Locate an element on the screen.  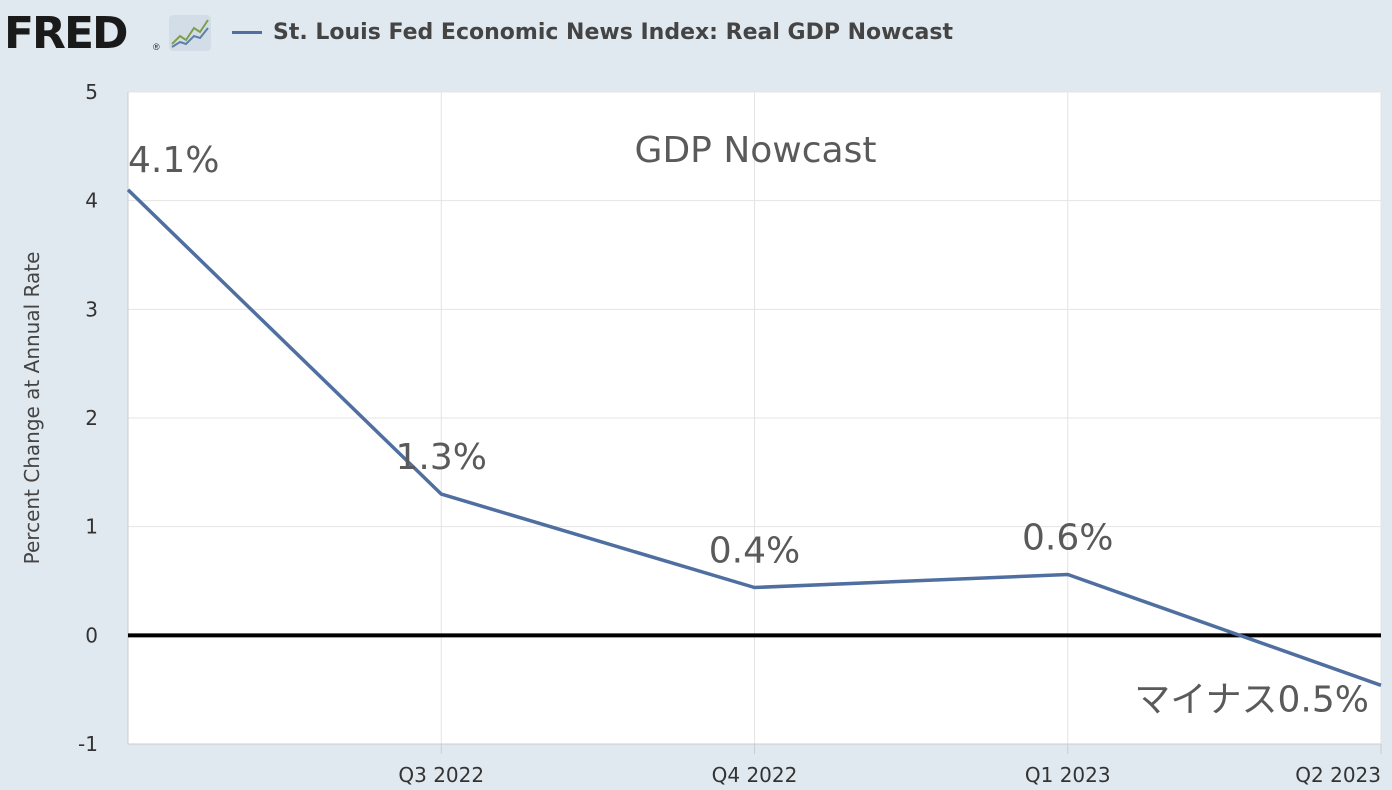
fred-logo: FRED is located at coordinates (66, 33).